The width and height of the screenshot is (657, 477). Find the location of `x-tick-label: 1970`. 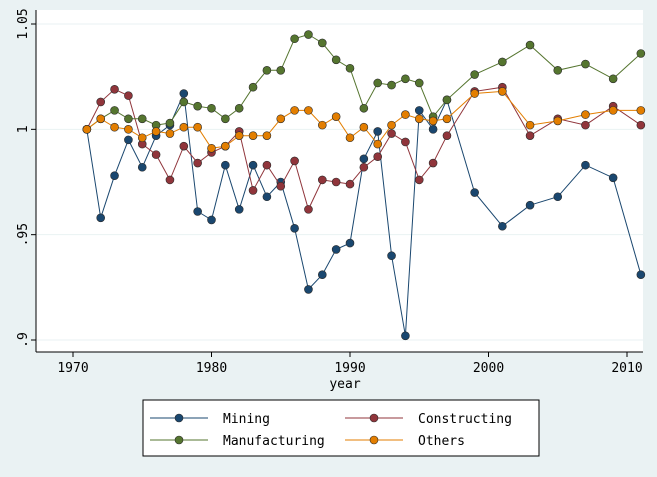

x-tick-label: 1970 is located at coordinates (72, 368).